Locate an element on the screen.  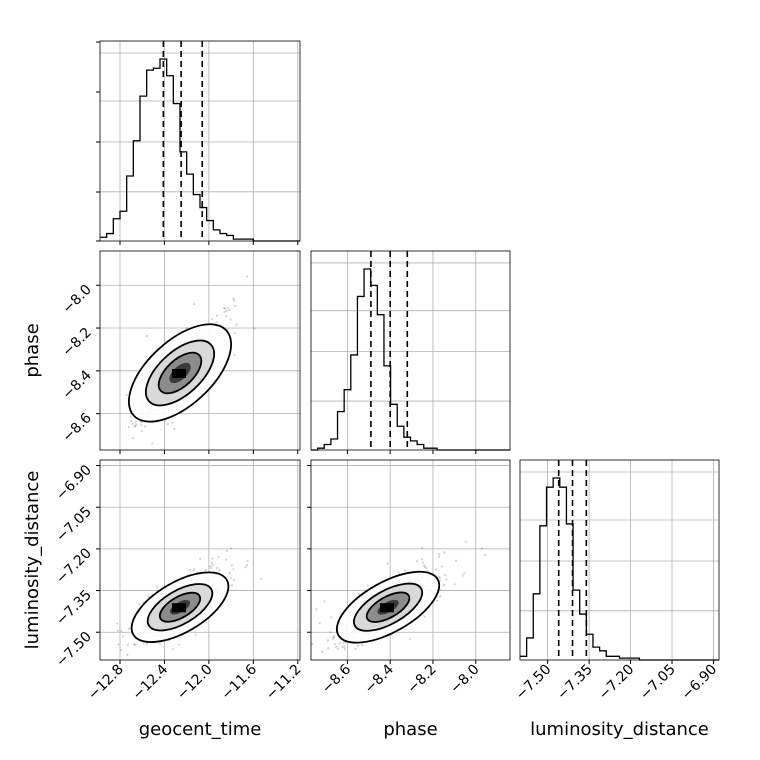
x-tick-label: −12.8 is located at coordinates (106, 683).